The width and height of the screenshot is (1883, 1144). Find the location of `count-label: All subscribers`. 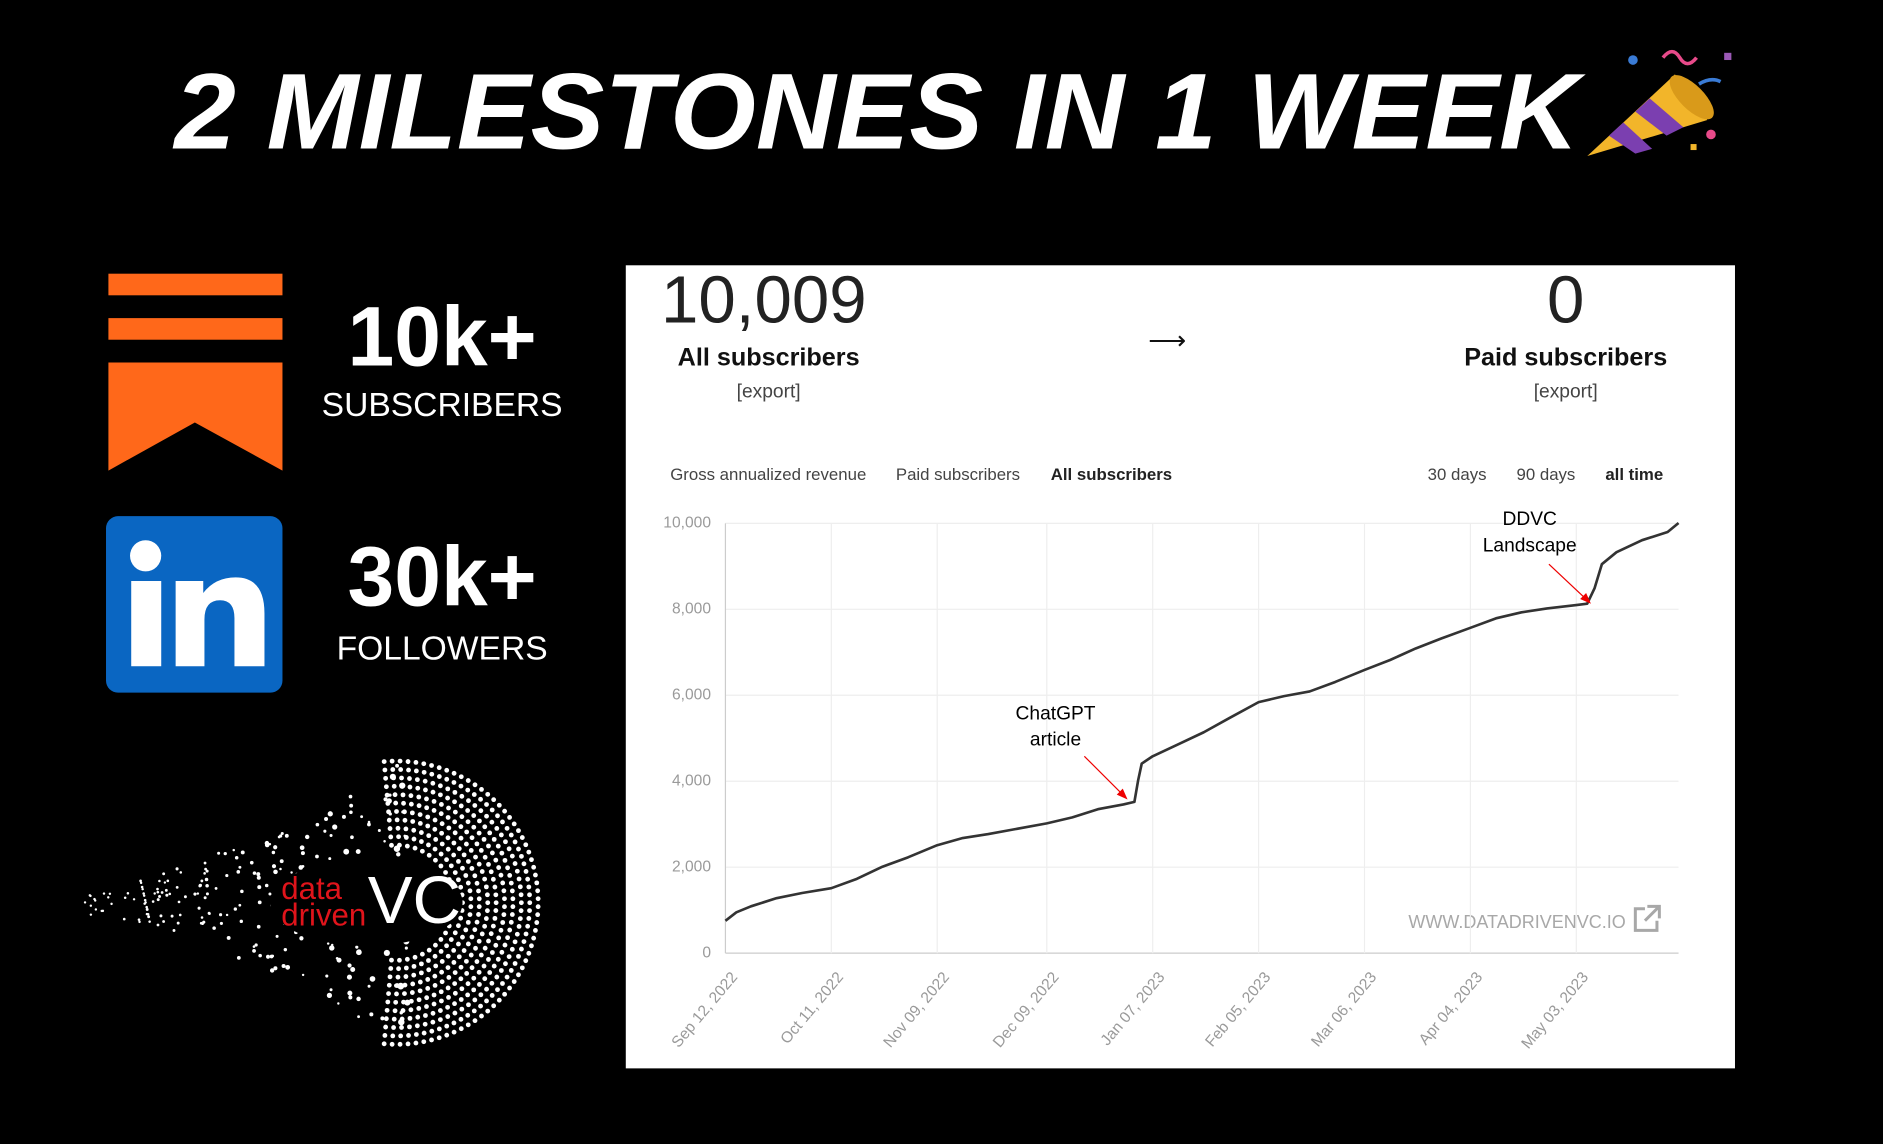

count-label: All subscribers is located at coordinates (769, 358).